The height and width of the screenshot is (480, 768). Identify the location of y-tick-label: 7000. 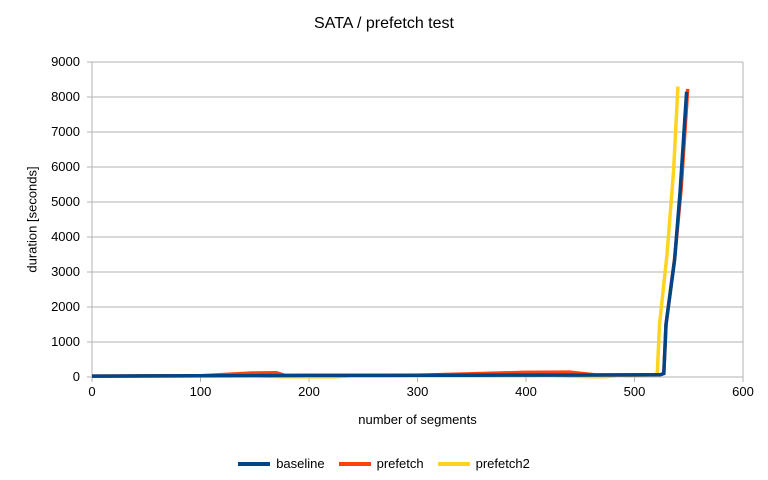
(65, 131).